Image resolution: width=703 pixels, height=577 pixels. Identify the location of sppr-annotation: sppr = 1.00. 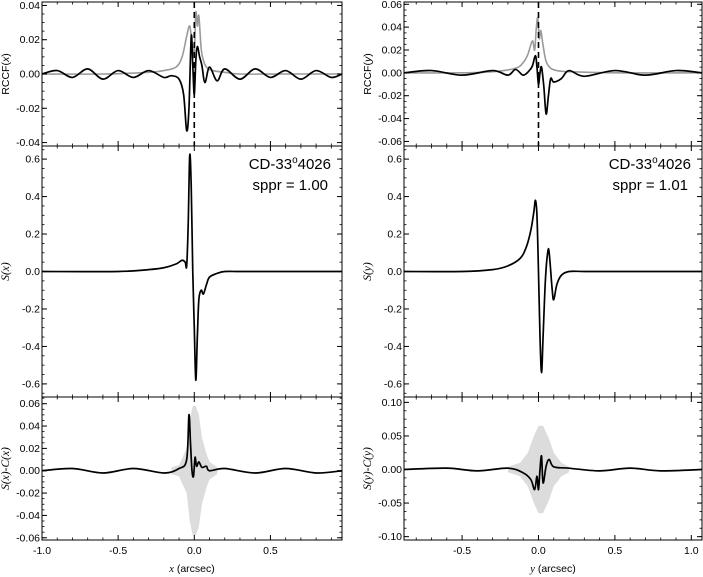
(290, 185).